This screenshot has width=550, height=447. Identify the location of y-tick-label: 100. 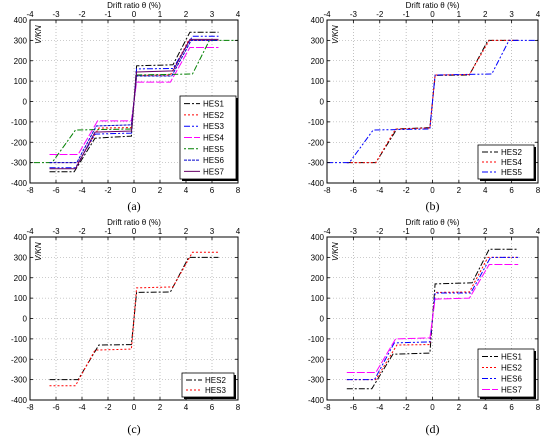
(21, 298).